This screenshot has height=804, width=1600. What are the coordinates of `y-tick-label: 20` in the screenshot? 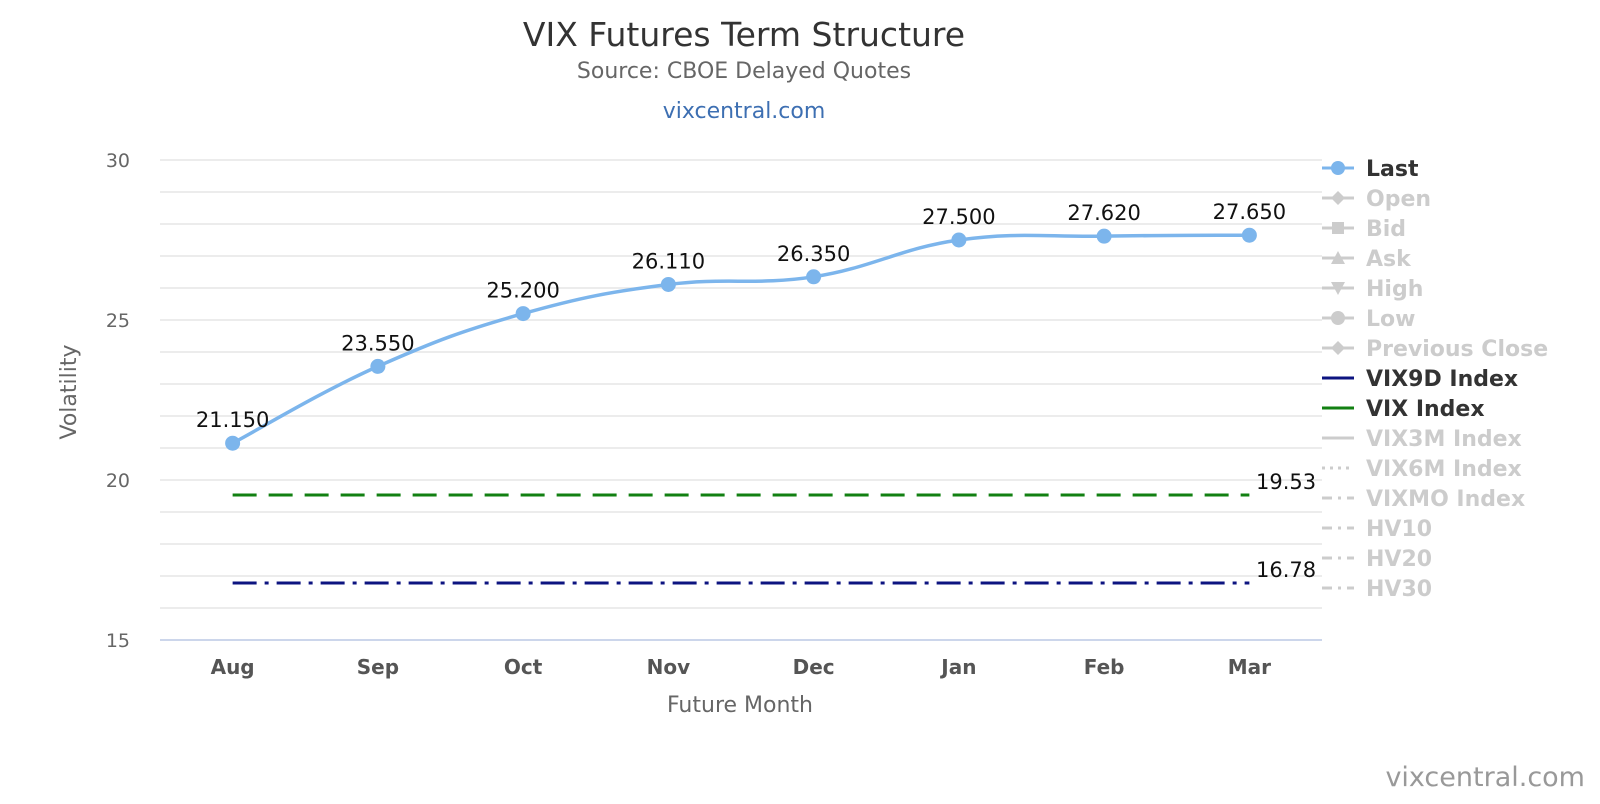 It's located at (118, 481).